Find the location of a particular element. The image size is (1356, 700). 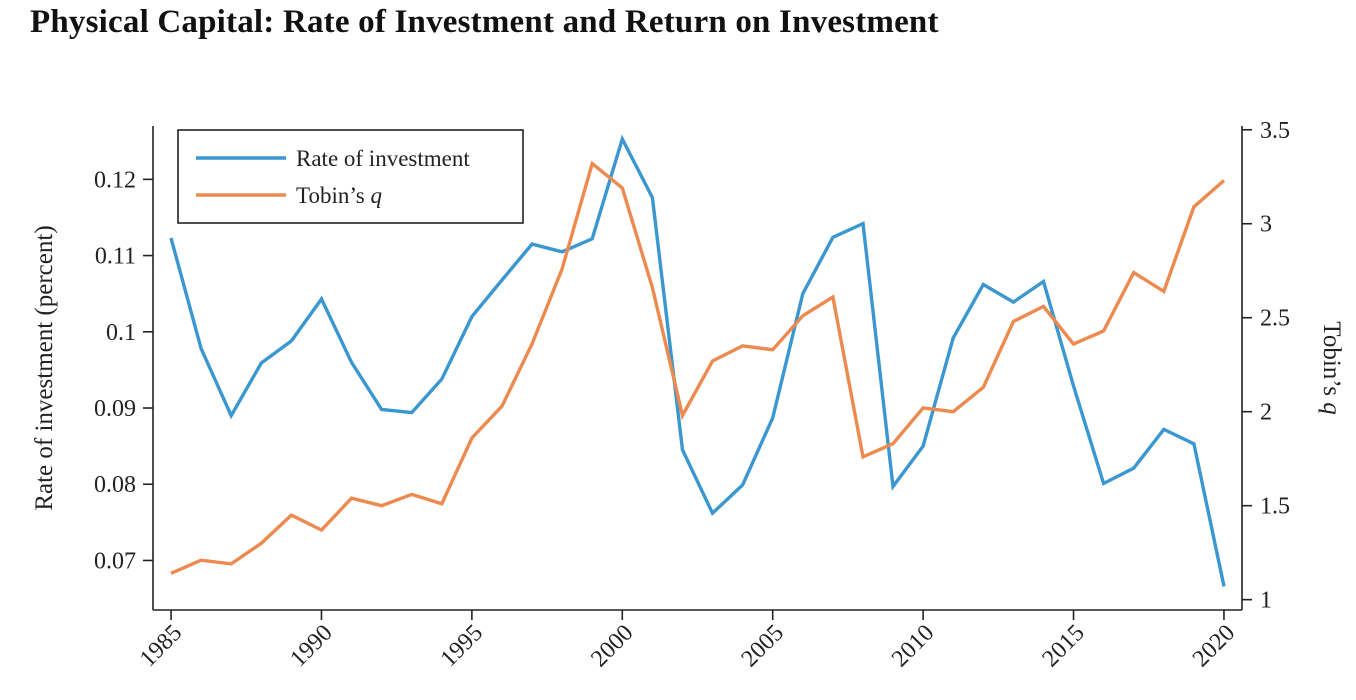

legend-label-rate-of-investment: Rate of investment is located at coordinates (383, 158).